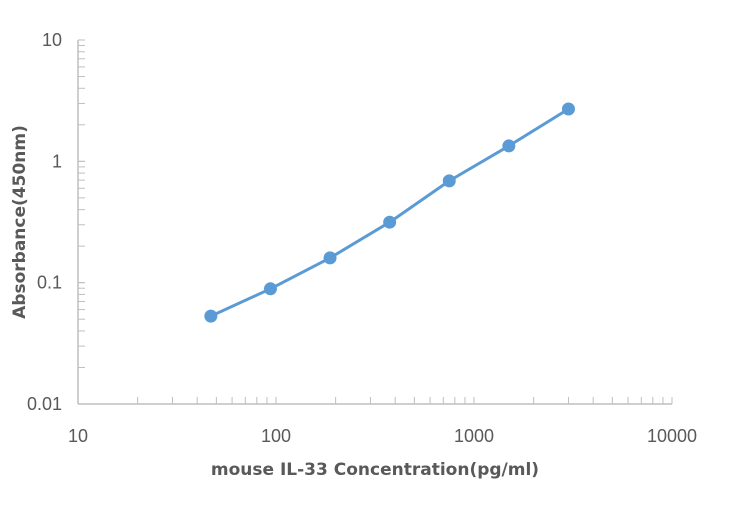 The width and height of the screenshot is (732, 514). I want to click on y-axis, so click(81, 222).